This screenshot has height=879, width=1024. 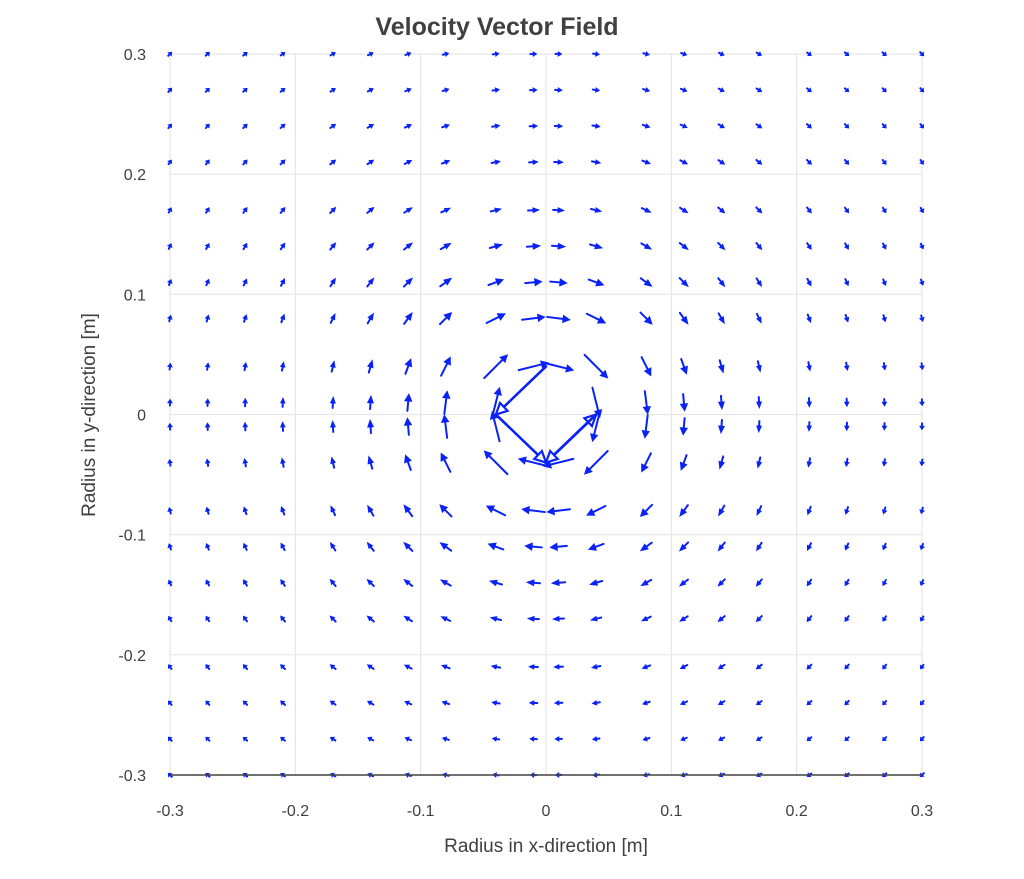 What do you see at coordinates (135, 175) in the screenshot?
I see `y-tick-label: 0.2` at bounding box center [135, 175].